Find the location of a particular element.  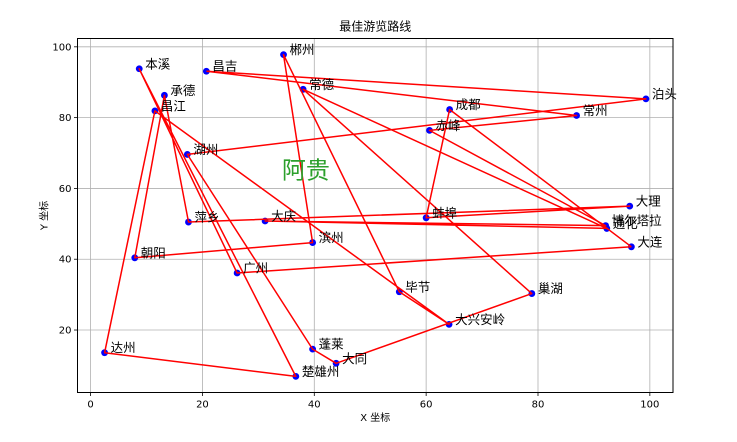

city-label: 常州 is located at coordinates (595, 110).